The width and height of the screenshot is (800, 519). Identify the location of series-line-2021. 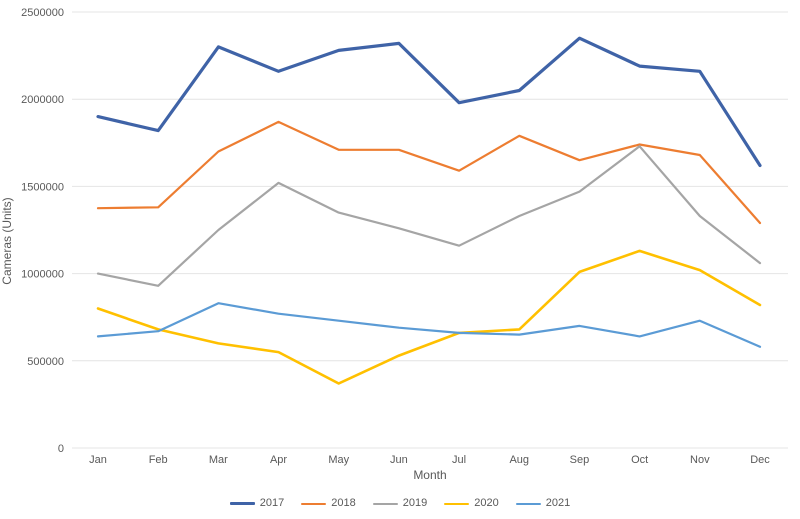
(429, 325).